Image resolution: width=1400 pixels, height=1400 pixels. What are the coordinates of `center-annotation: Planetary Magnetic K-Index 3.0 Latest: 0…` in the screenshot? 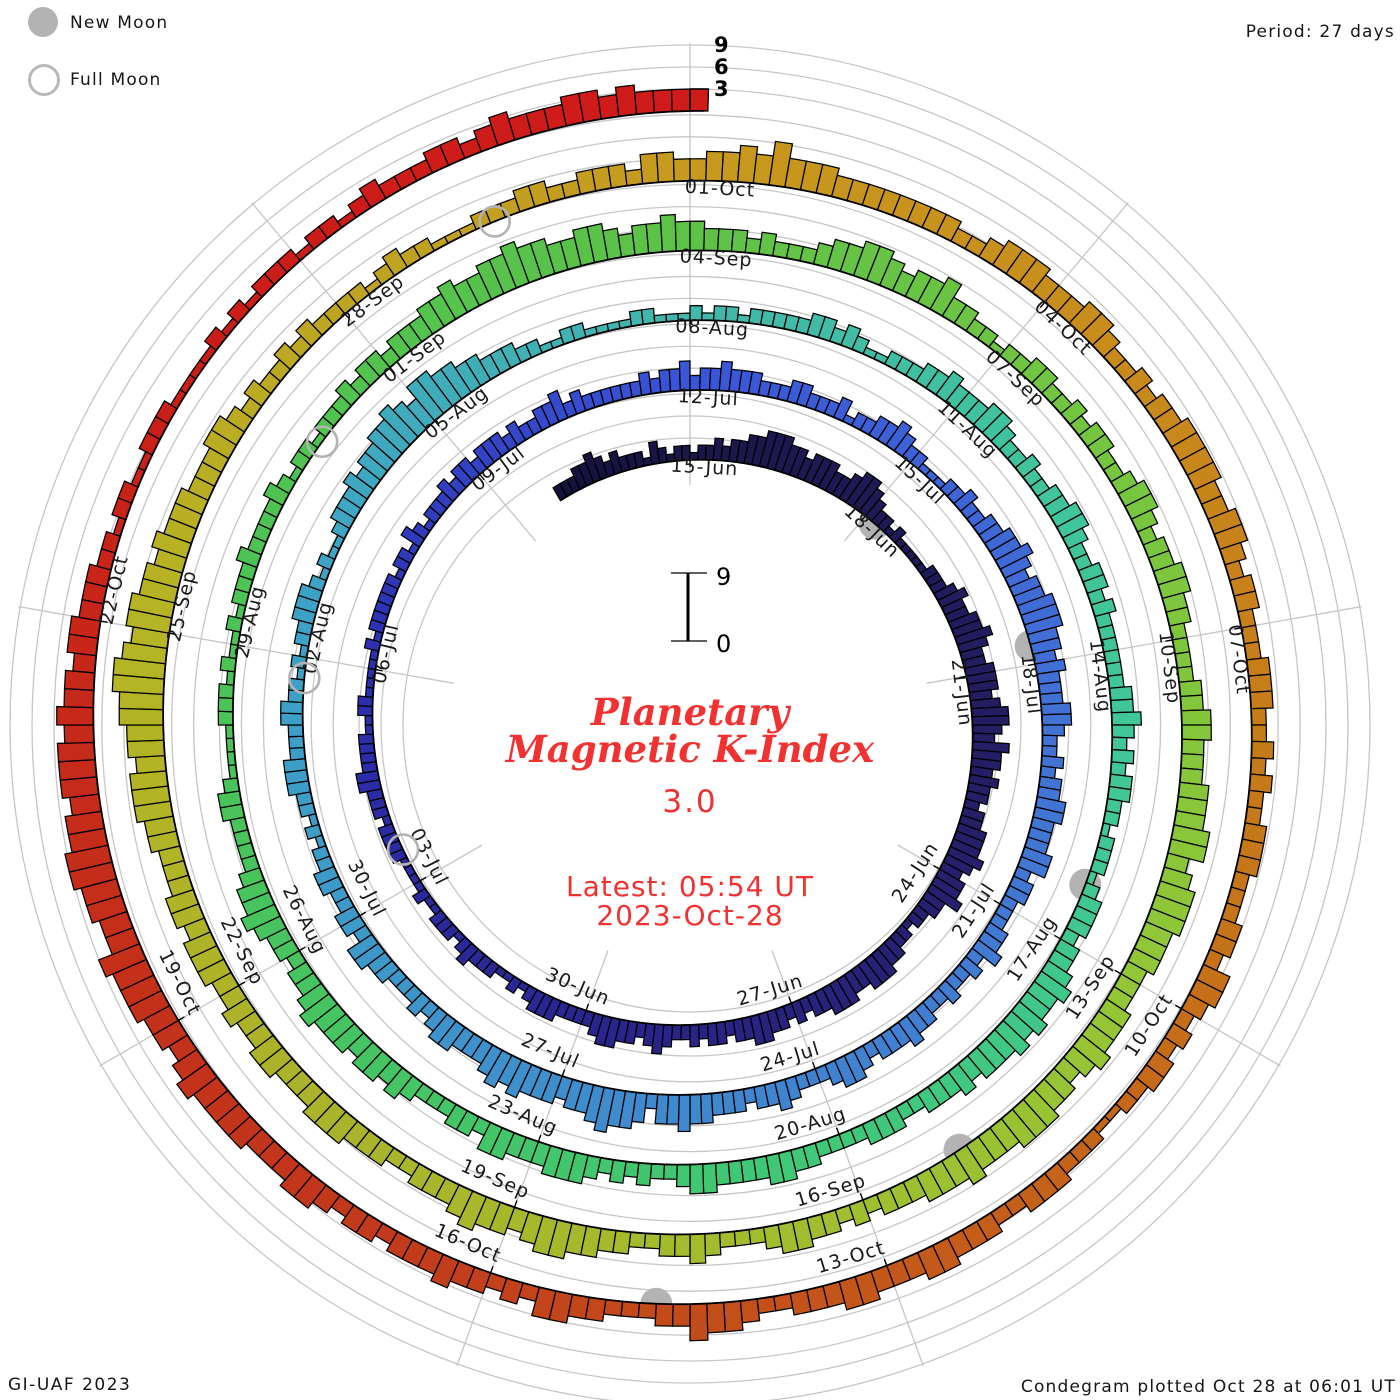 It's located at (690, 812).